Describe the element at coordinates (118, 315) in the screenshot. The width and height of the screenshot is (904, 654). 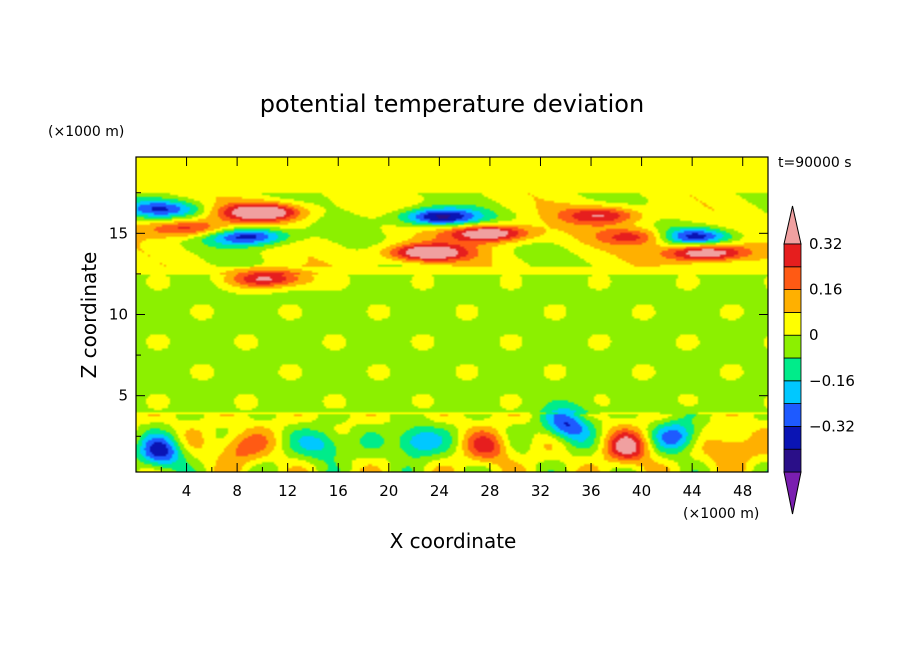
I see `y-tick-label: 10` at that location.